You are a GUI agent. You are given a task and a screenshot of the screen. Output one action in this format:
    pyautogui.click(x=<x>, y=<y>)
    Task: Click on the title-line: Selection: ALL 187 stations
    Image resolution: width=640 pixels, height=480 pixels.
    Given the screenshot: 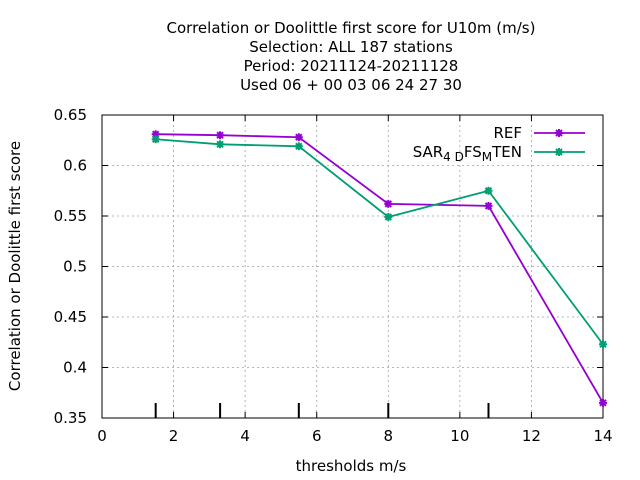 What is the action you would take?
    pyautogui.click(x=351, y=47)
    